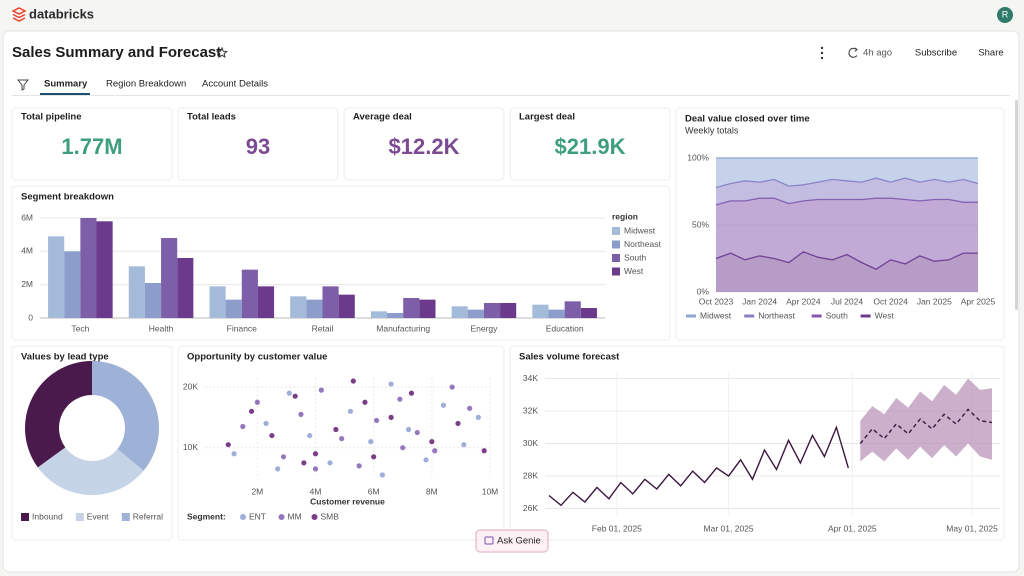  What do you see at coordinates (23, 85) in the screenshot?
I see `filter-icon` at bounding box center [23, 85].